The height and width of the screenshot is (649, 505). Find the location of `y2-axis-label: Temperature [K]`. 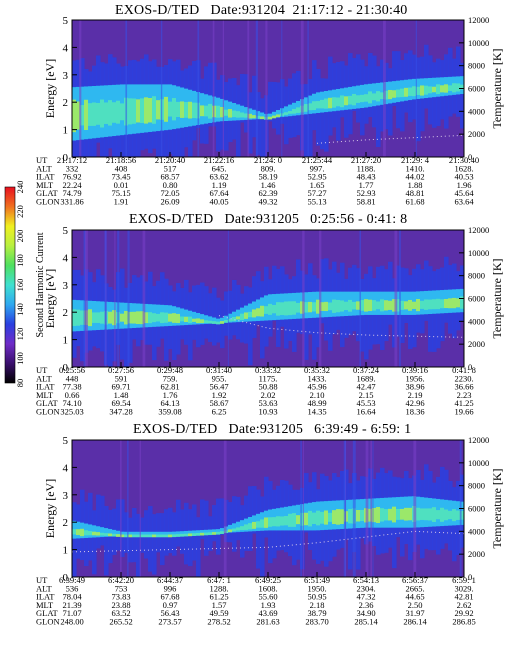

y2-axis-label: Temperature [K] is located at coordinates (497, 298).